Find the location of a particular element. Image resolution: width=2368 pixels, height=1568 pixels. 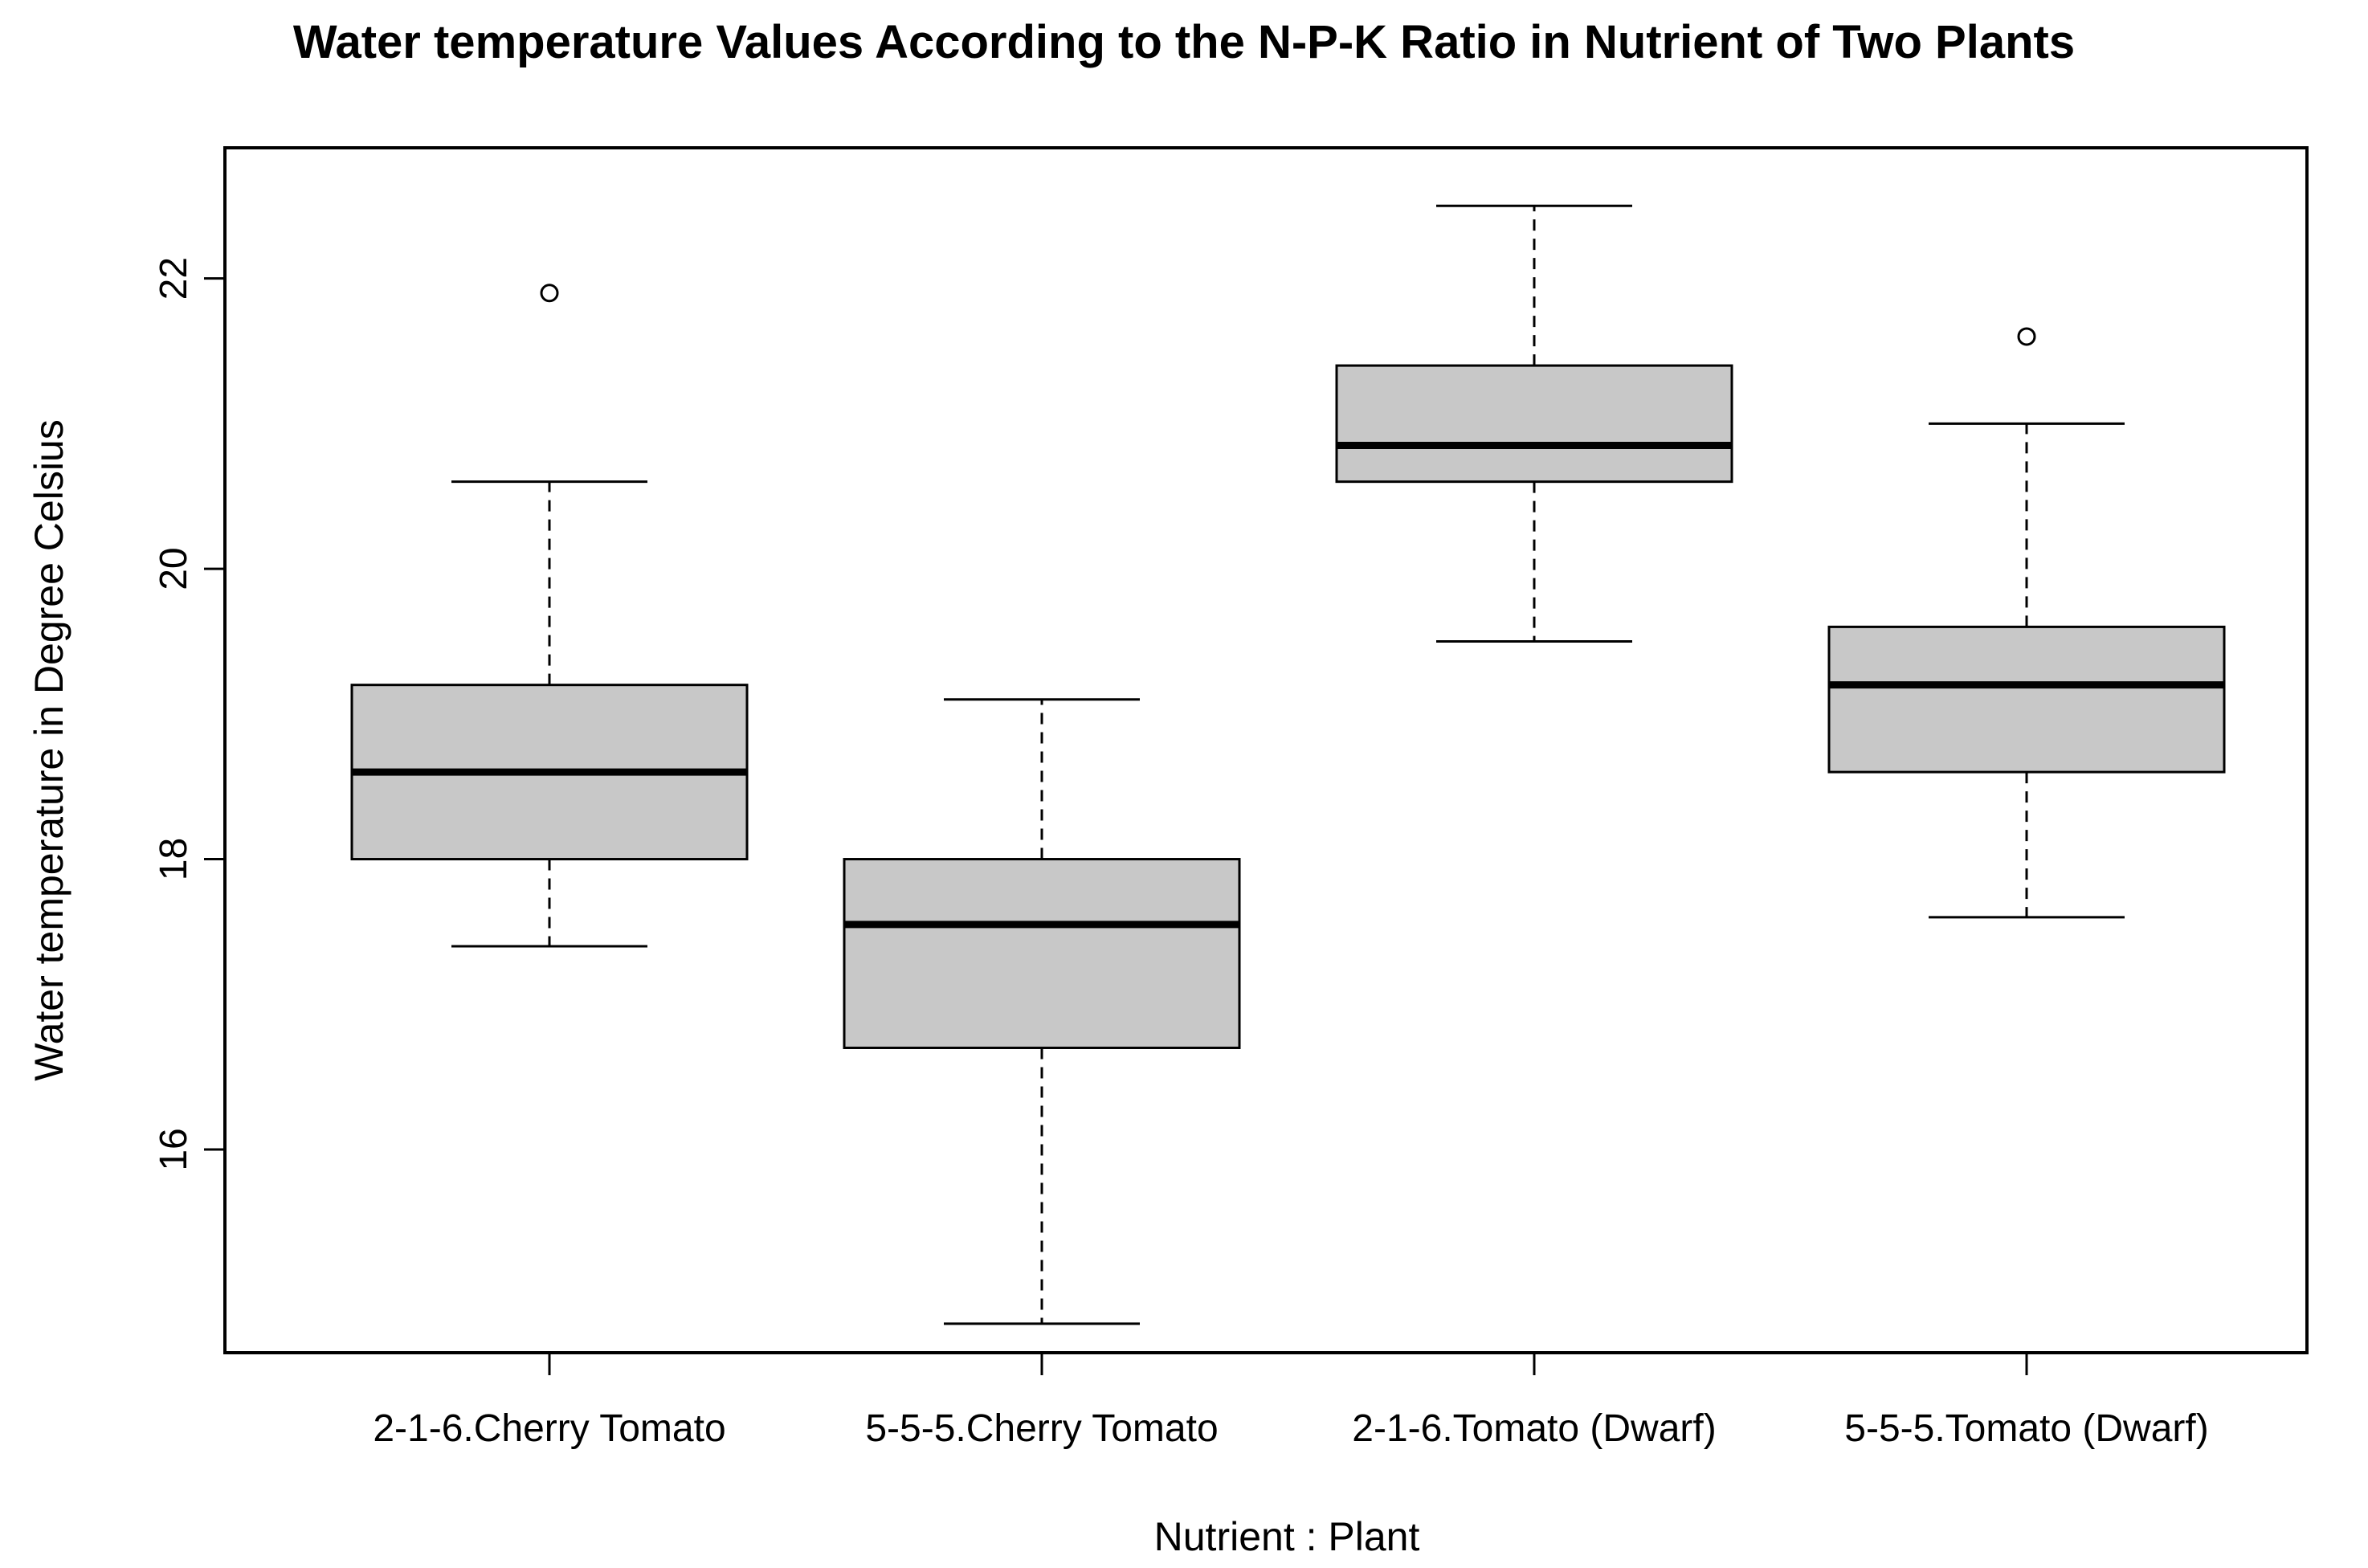

x-tick-label: 2-1-6.Cherry Tomato is located at coordinates (549, 1428).